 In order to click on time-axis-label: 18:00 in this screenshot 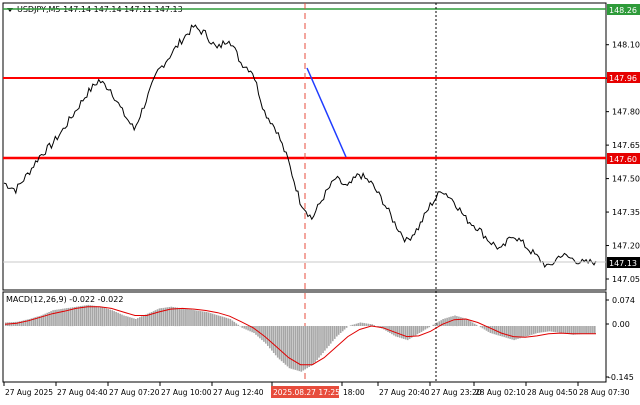, I will do `click(354, 392)`.